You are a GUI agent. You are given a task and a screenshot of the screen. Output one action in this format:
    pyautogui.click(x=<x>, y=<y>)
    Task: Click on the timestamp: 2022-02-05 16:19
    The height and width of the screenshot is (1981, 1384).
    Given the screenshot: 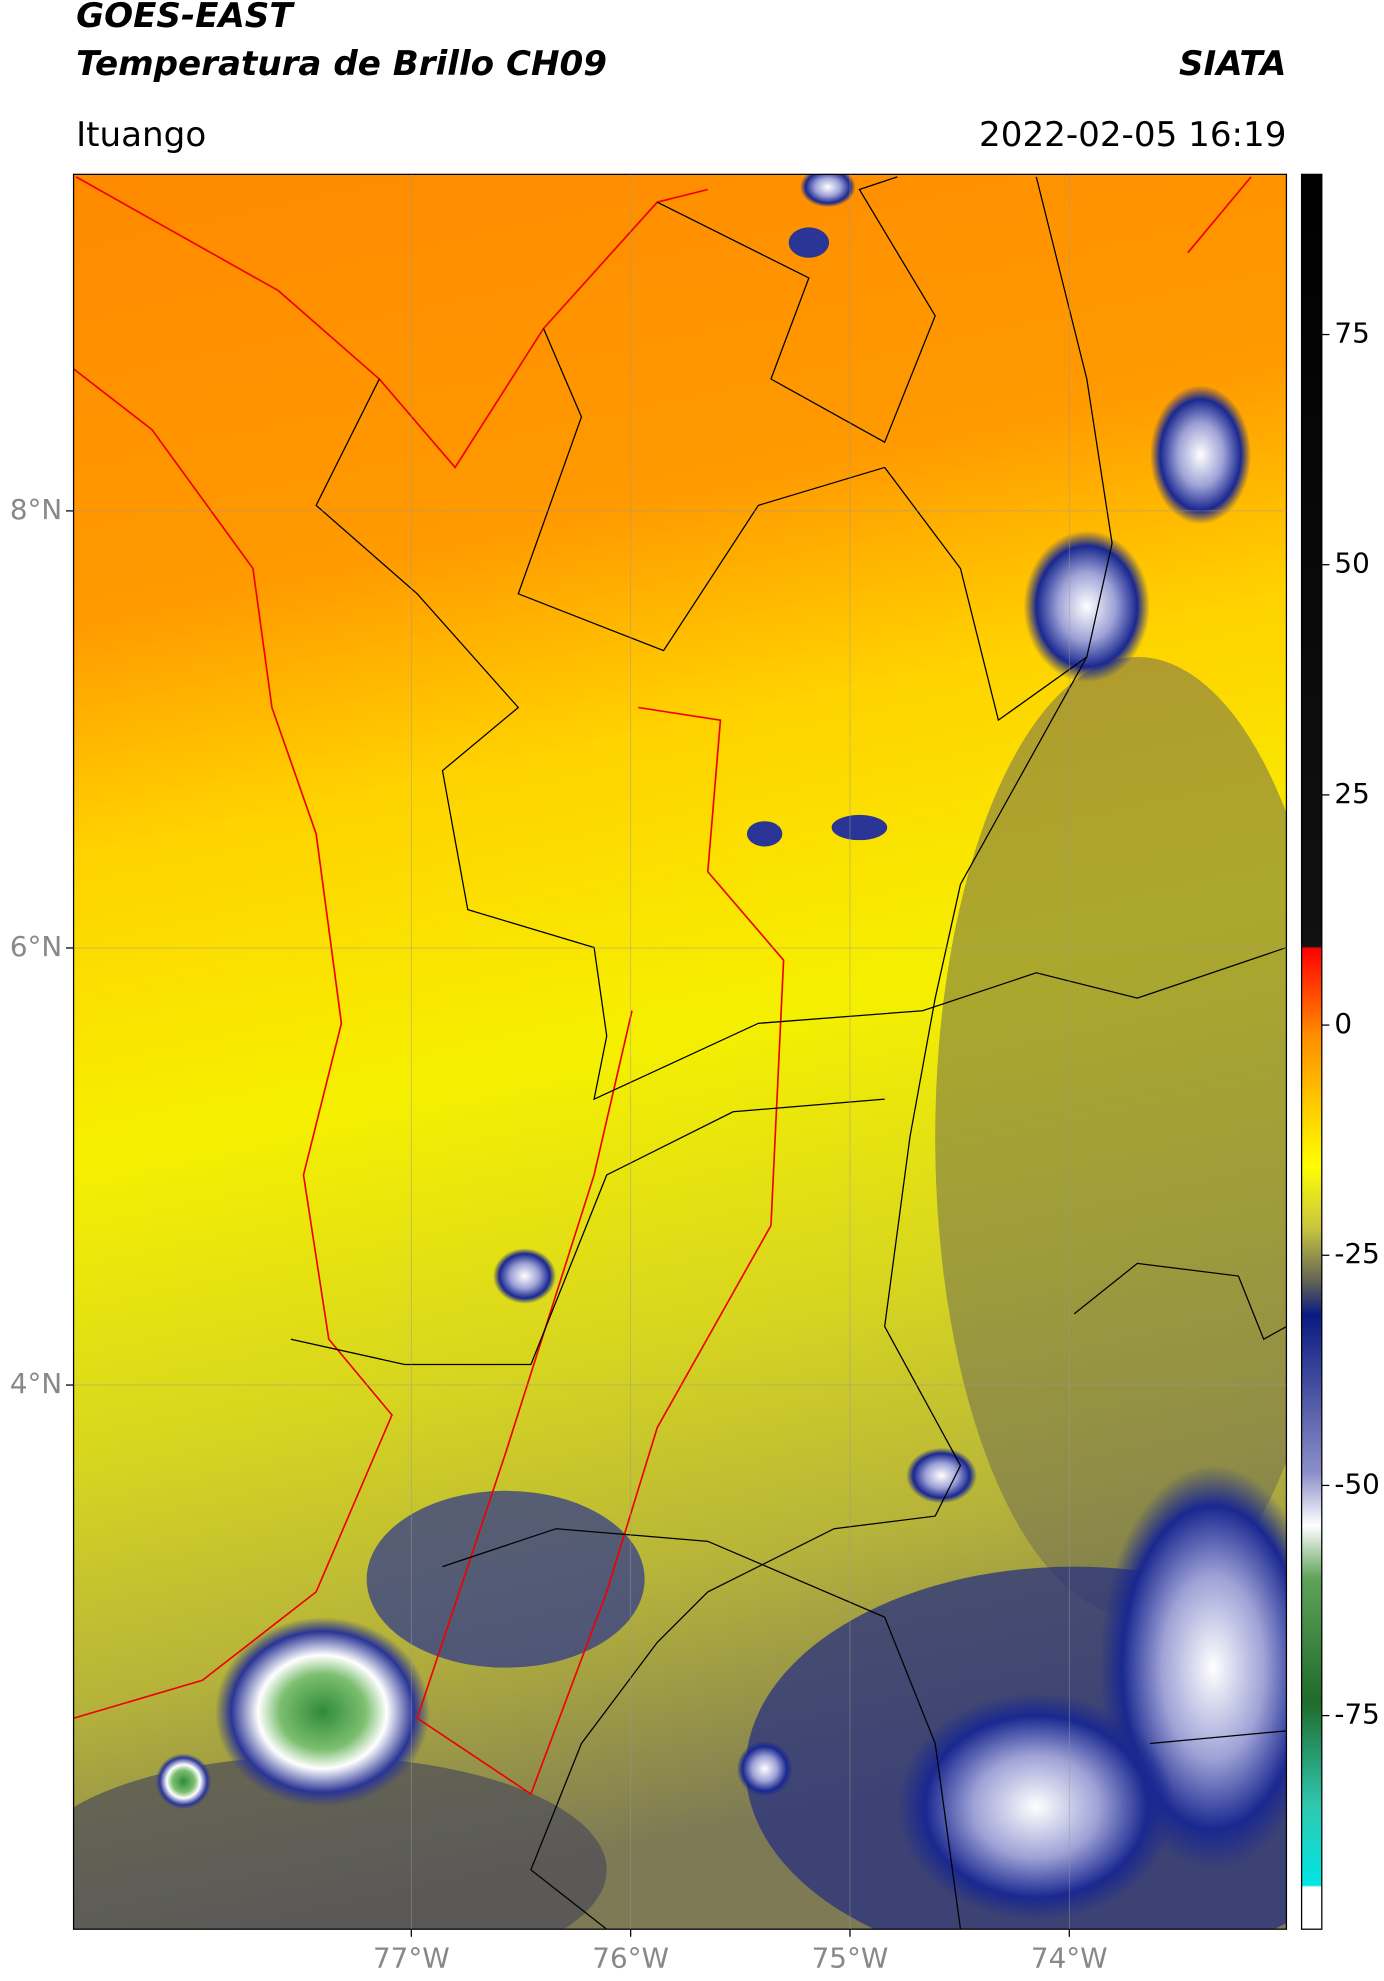 What is the action you would take?
    pyautogui.click(x=1132, y=135)
    